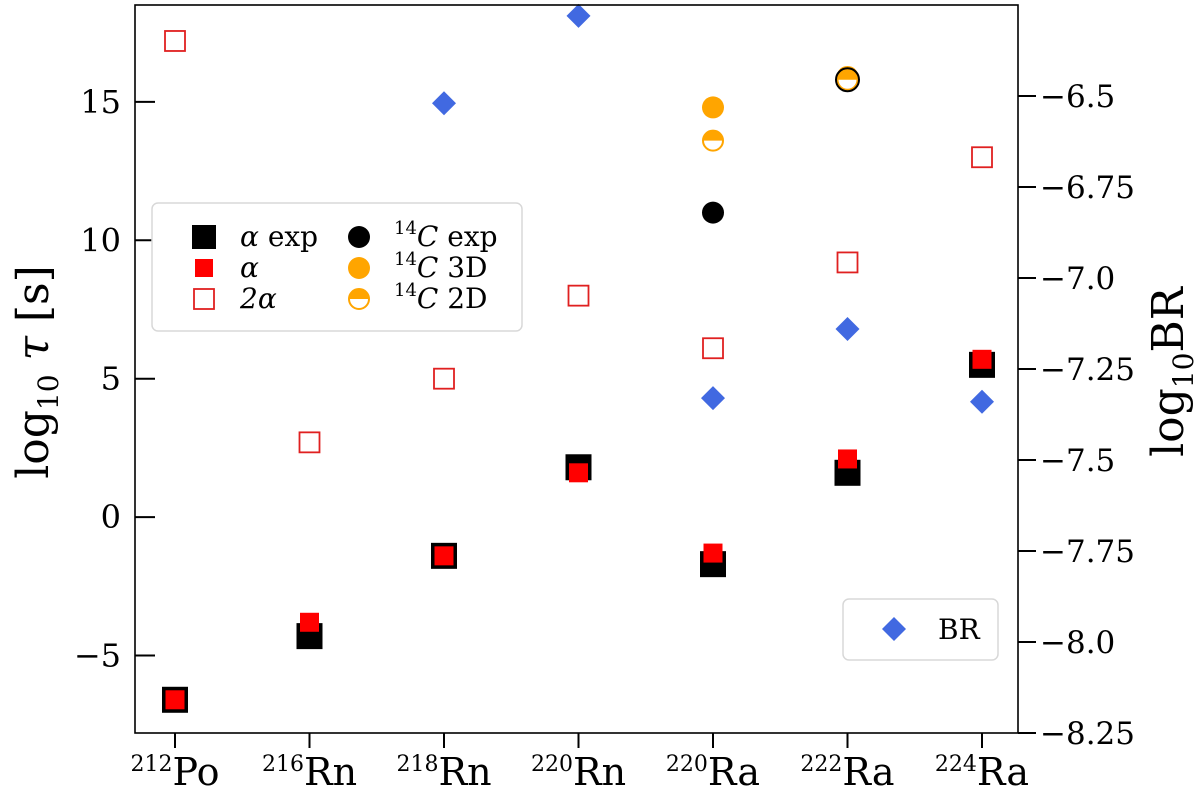  What do you see at coordinates (713, 772) in the screenshot?
I see `x-tick-label: 220Ra` at bounding box center [713, 772].